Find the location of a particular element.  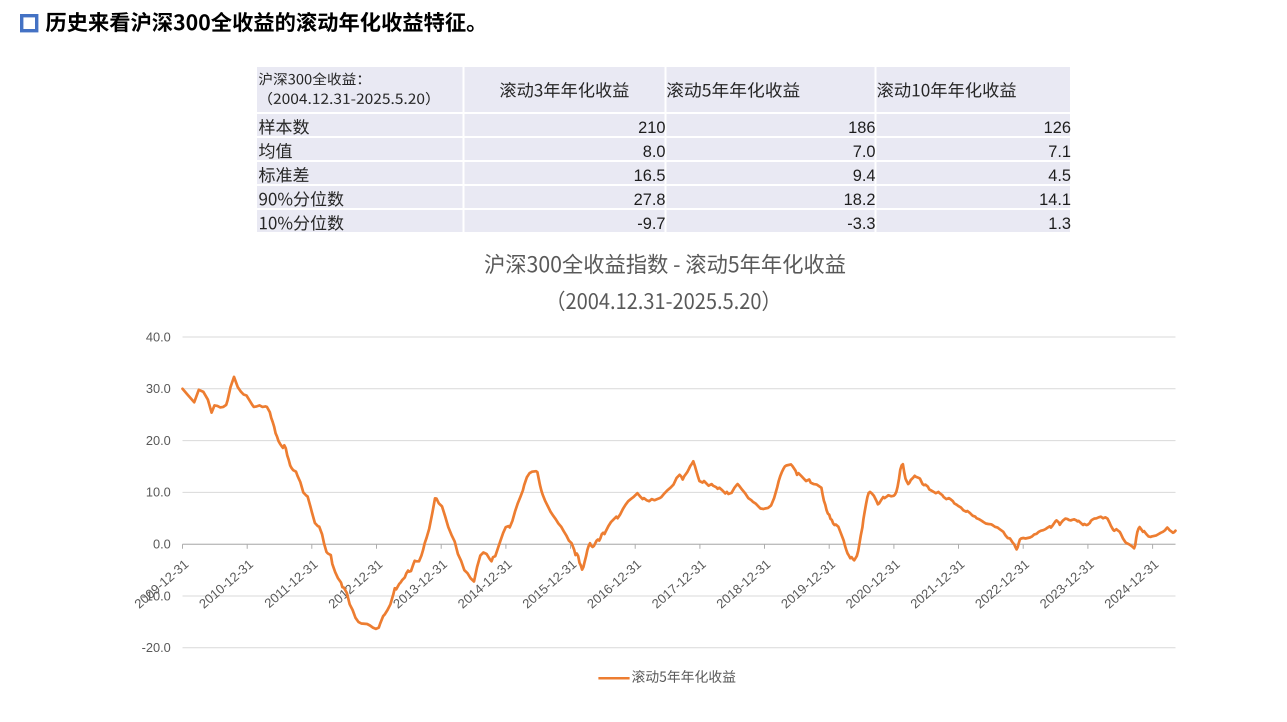

svg-text: 2010-12-31 is located at coordinates (226, 583).